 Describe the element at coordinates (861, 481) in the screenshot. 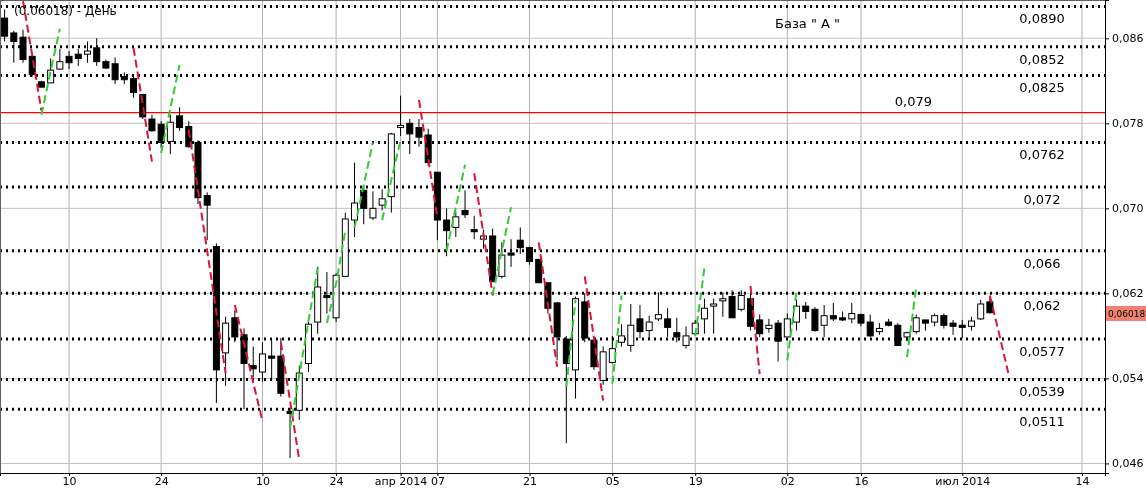

I see `x-tick-label: 16` at that location.